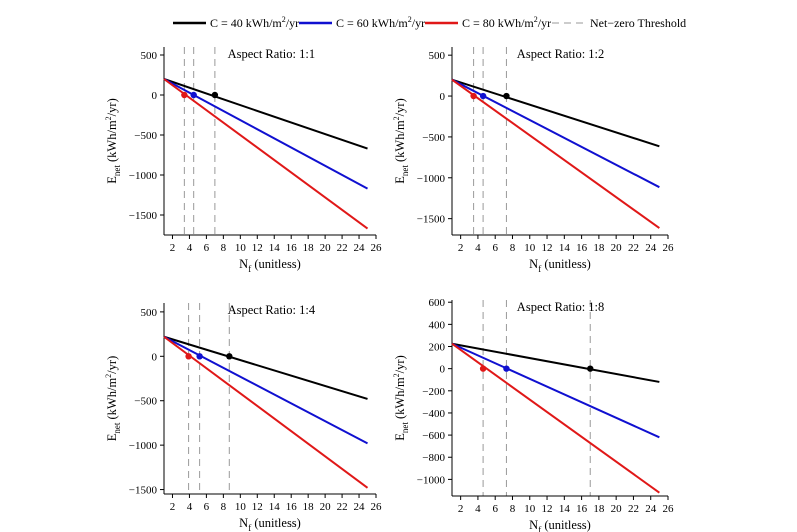 Image resolution: width=797 pixels, height=532 pixels. What do you see at coordinates (272, 54) in the screenshot?
I see `chart-title: Aspect Ratio: 1:1` at bounding box center [272, 54].